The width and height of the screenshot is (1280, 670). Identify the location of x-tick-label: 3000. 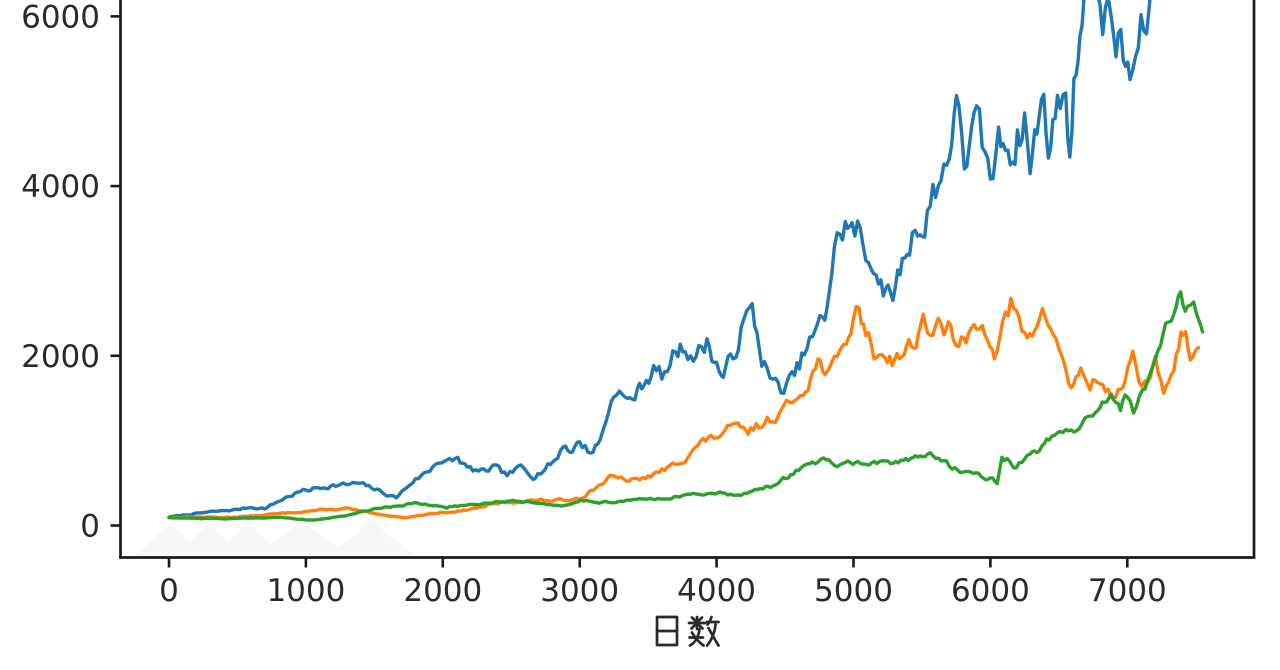
(579, 591).